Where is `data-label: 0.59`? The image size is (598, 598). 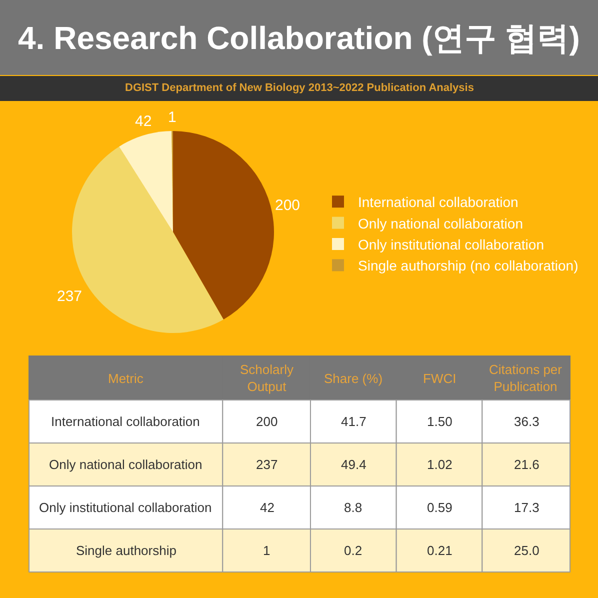
data-label: 0.59 is located at coordinates (439, 507).